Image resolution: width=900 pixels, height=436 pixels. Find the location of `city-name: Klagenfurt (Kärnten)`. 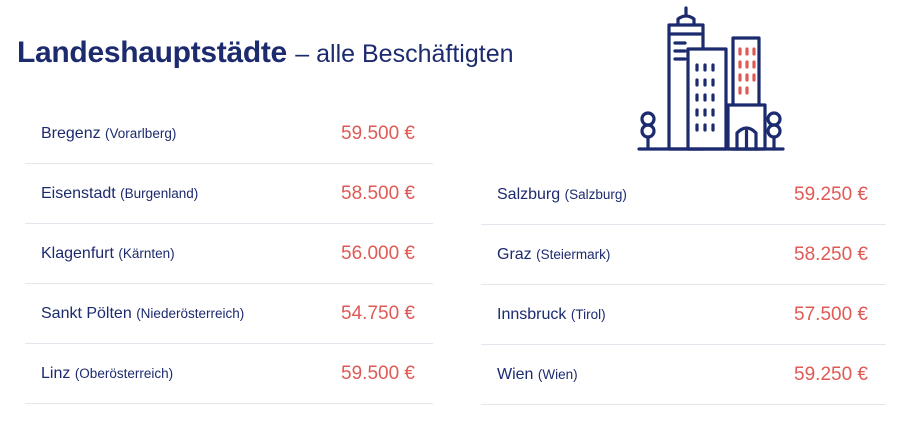

city-name: Klagenfurt (Kärnten) is located at coordinates (108, 253).